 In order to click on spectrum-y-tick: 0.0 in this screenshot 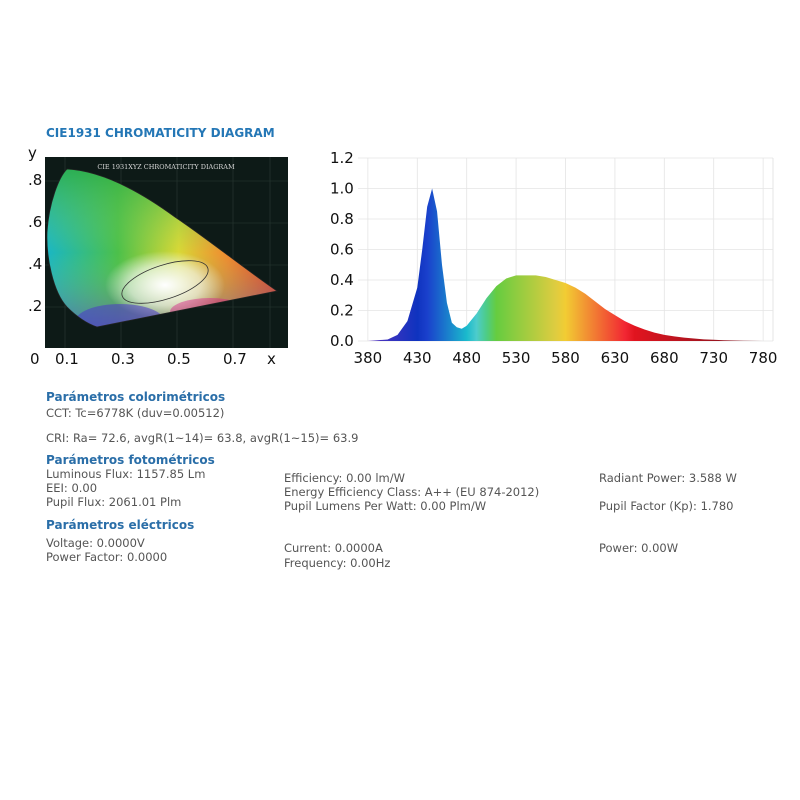, I will do `click(342, 341)`.